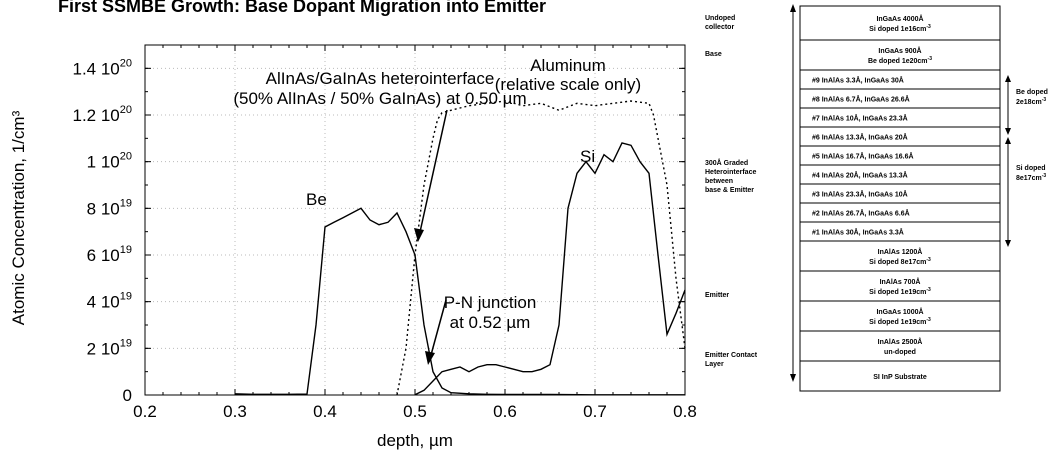 The height and width of the screenshot is (456, 1055). I want to click on x-tick-label: 0.5, so click(415, 411).